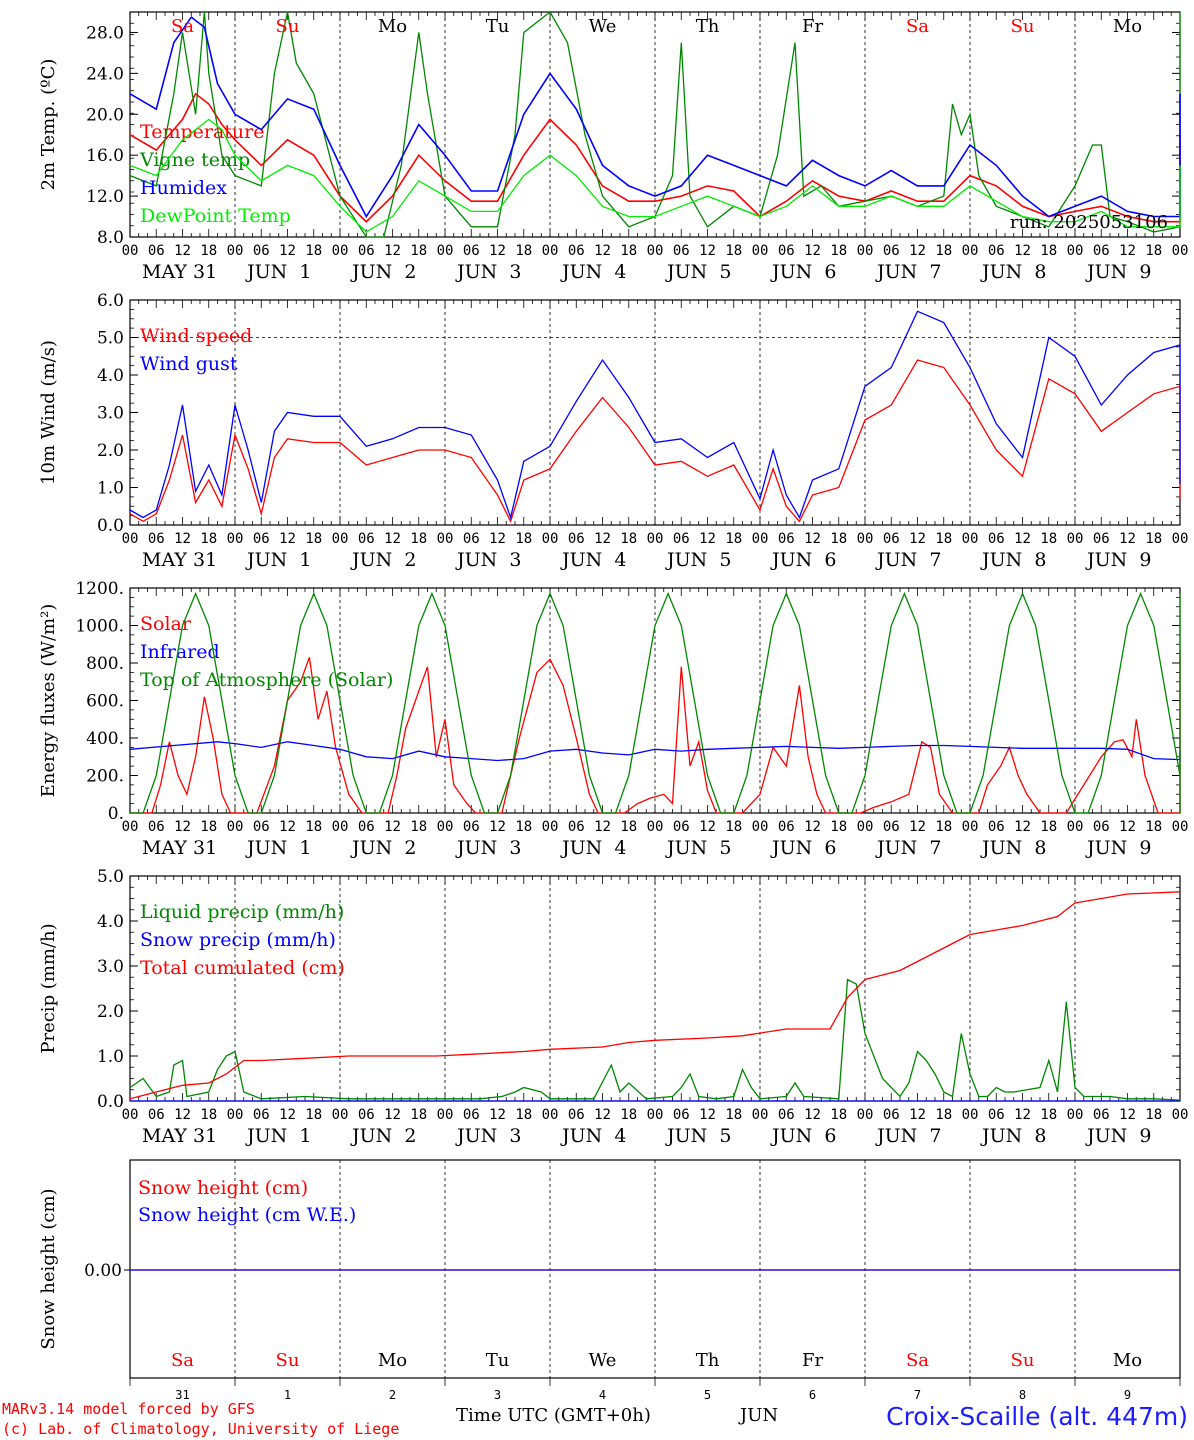 The height and width of the screenshot is (1440, 1194). I want to click on day-number: 8, so click(1022, 1395).